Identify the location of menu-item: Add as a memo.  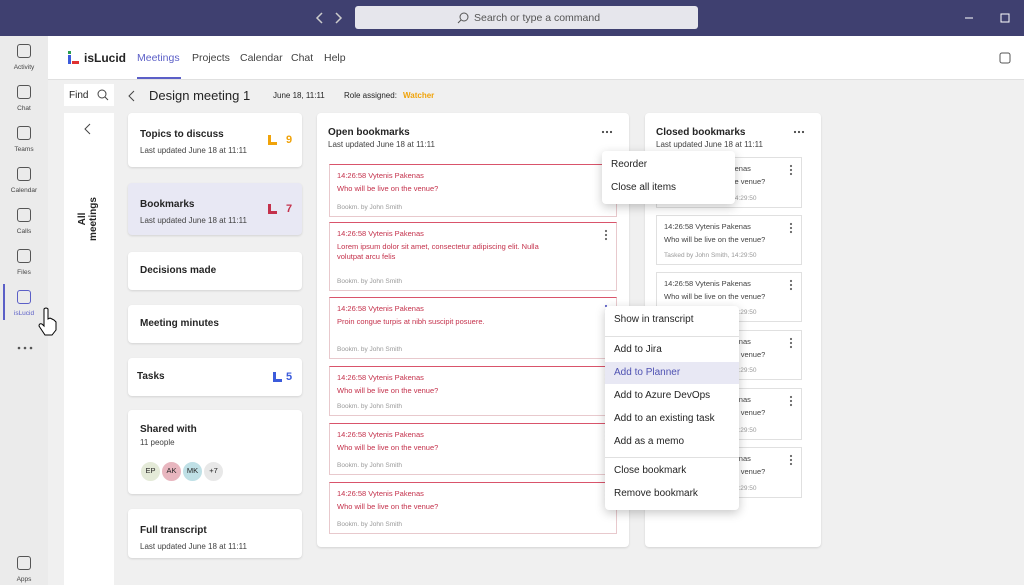
(649, 441).